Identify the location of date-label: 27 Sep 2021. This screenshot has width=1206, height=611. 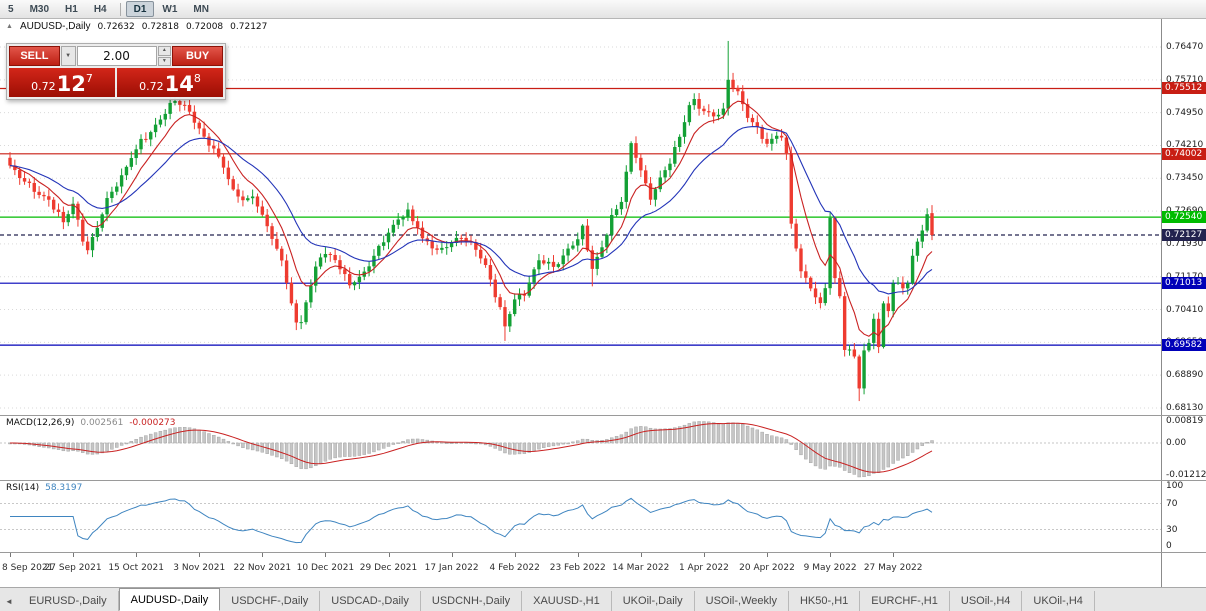
(73, 568).